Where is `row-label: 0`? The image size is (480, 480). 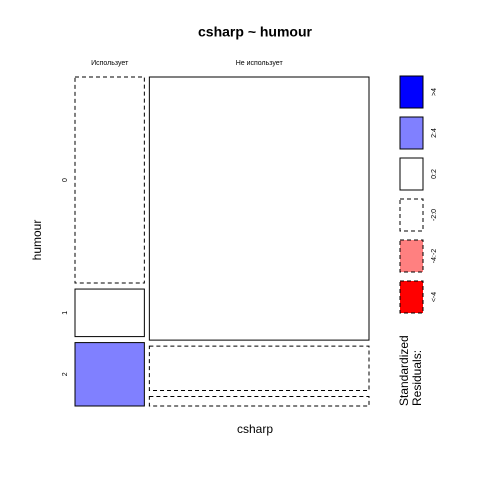 row-label: 0 is located at coordinates (65, 180).